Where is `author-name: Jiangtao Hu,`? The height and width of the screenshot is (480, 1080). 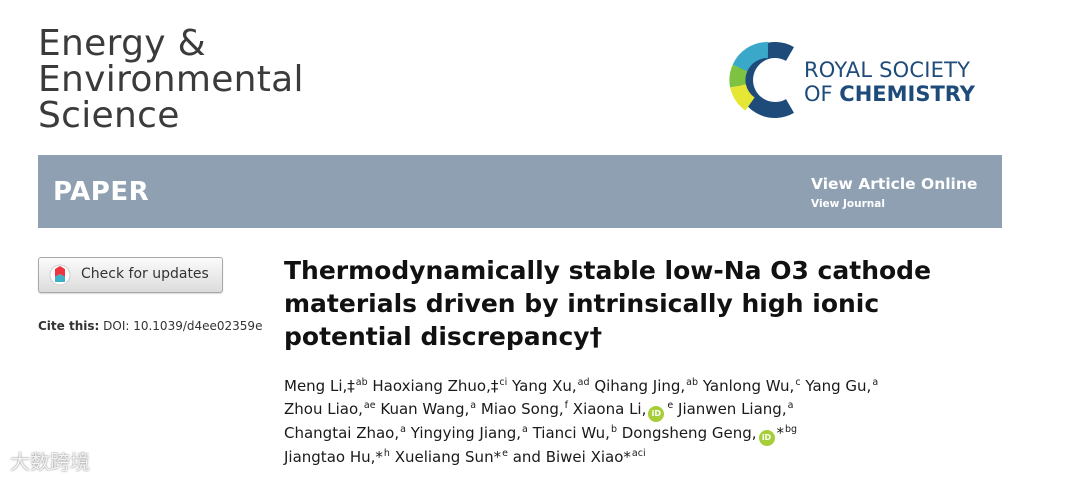
author-name: Jiangtao Hu, is located at coordinates (330, 457).